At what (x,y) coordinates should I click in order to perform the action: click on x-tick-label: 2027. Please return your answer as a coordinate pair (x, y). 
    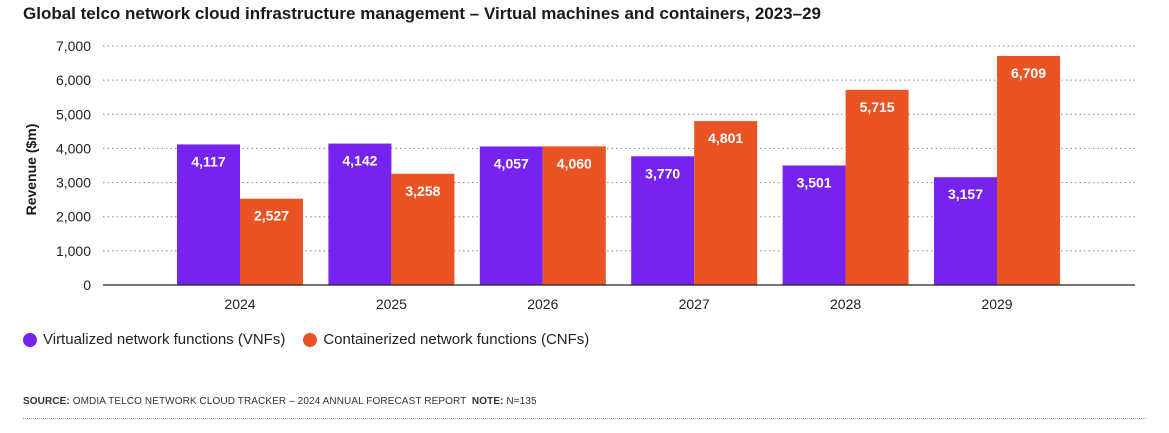
    Looking at the image, I should click on (694, 304).